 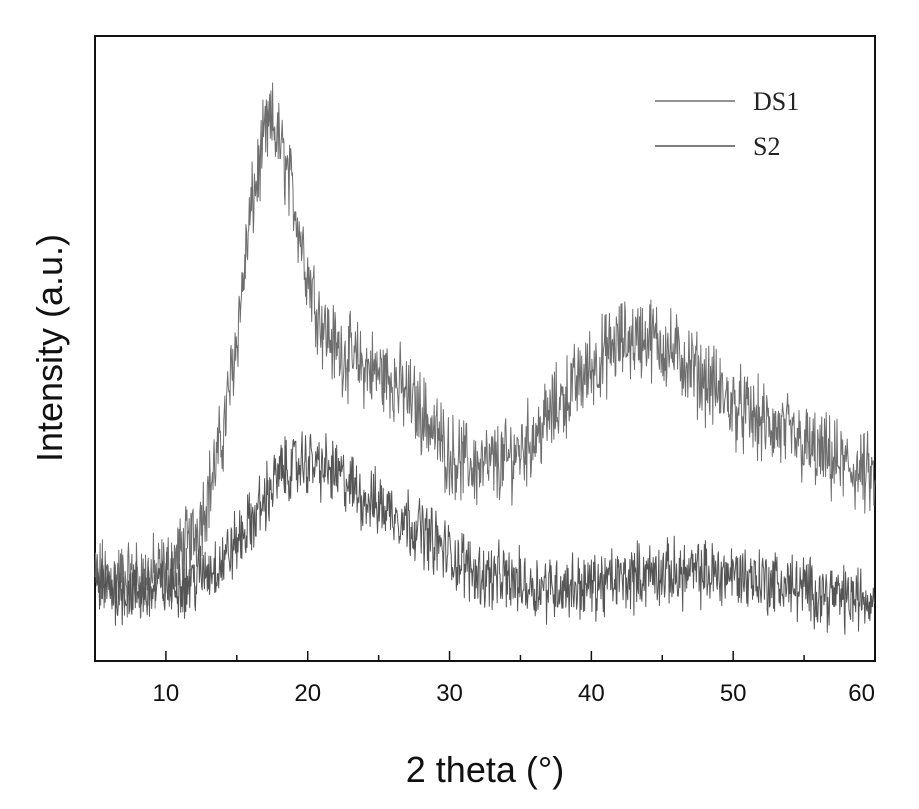 What do you see at coordinates (307, 693) in the screenshot?
I see `x-tick-label: 20` at bounding box center [307, 693].